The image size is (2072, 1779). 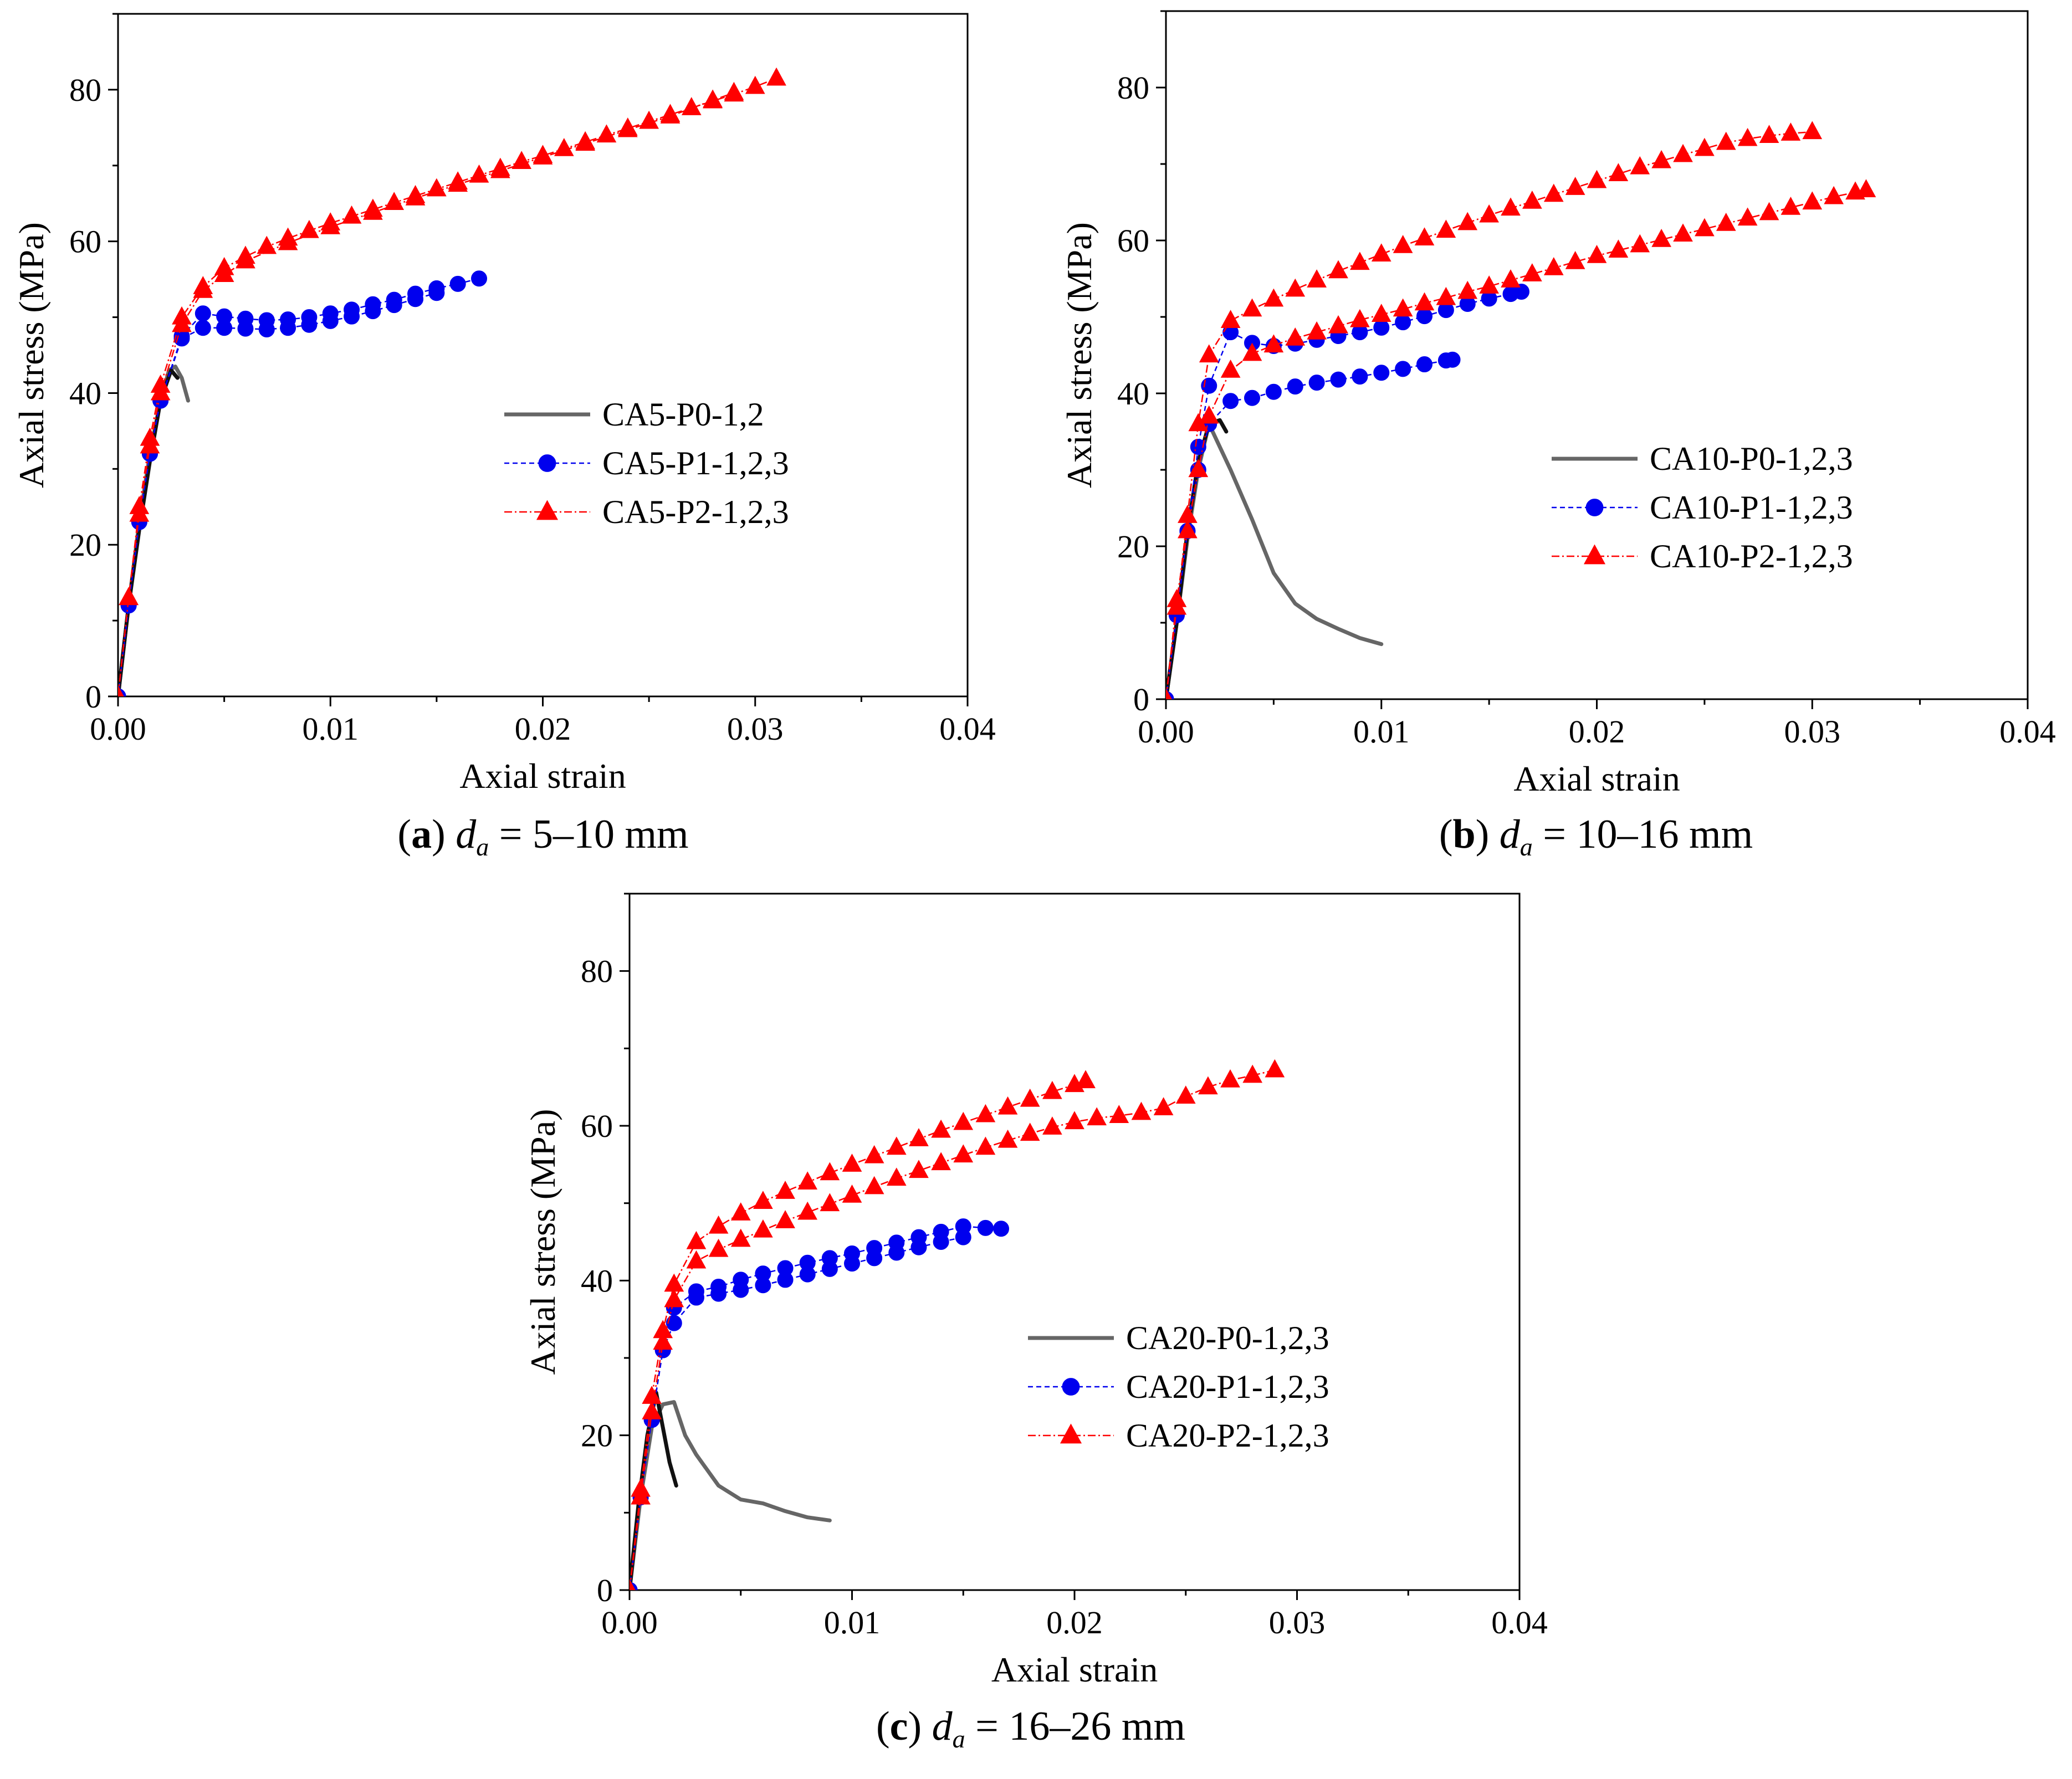 I want to click on y-tick-label: 40, so click(x=597, y=1281).